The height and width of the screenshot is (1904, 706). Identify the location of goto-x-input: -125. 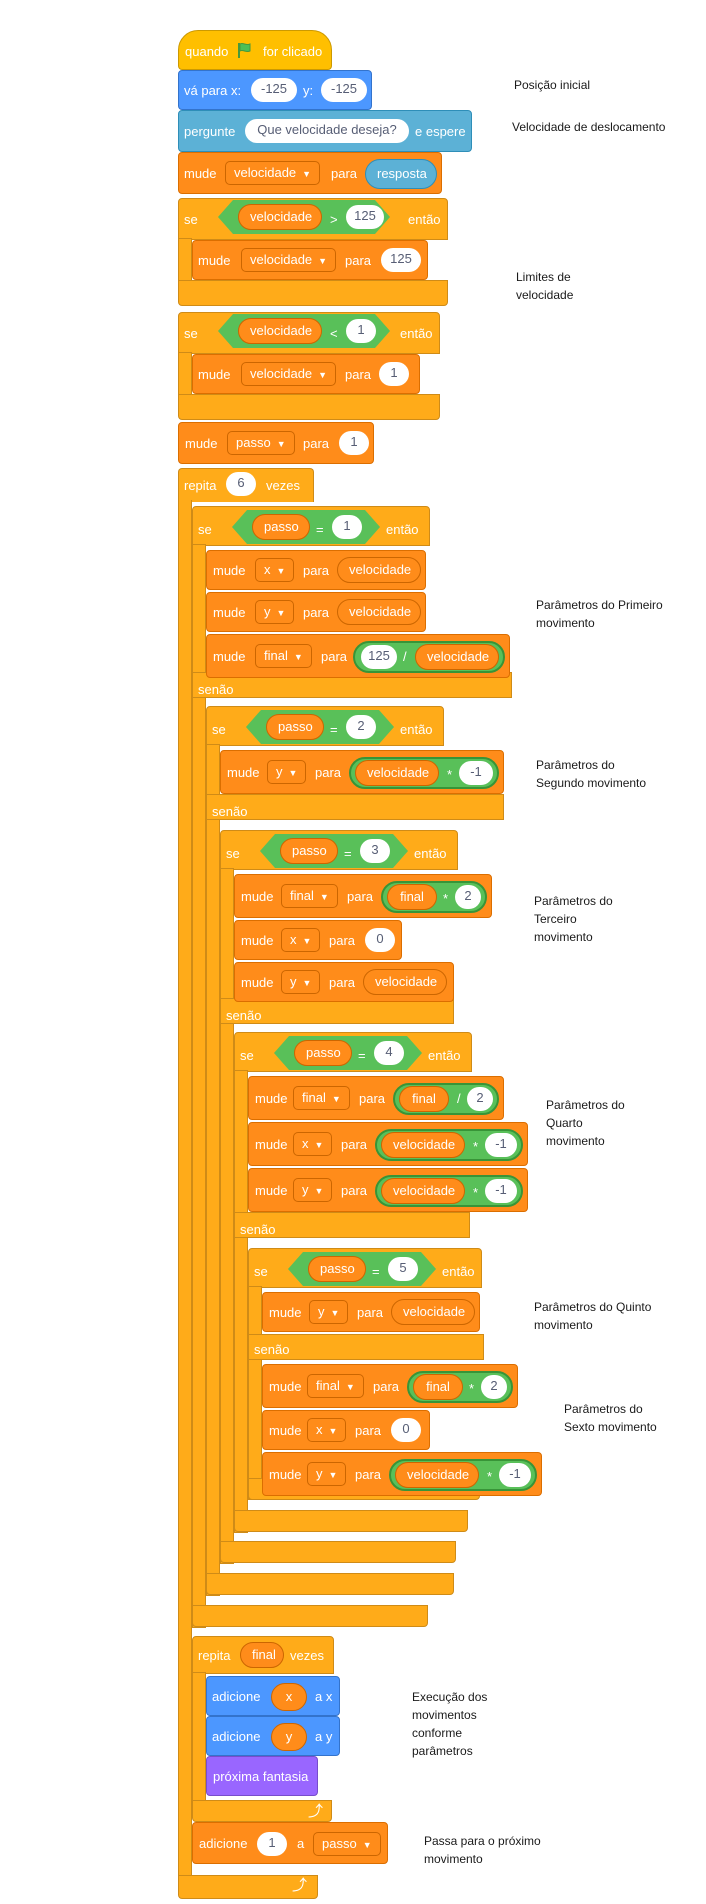
(274, 90).